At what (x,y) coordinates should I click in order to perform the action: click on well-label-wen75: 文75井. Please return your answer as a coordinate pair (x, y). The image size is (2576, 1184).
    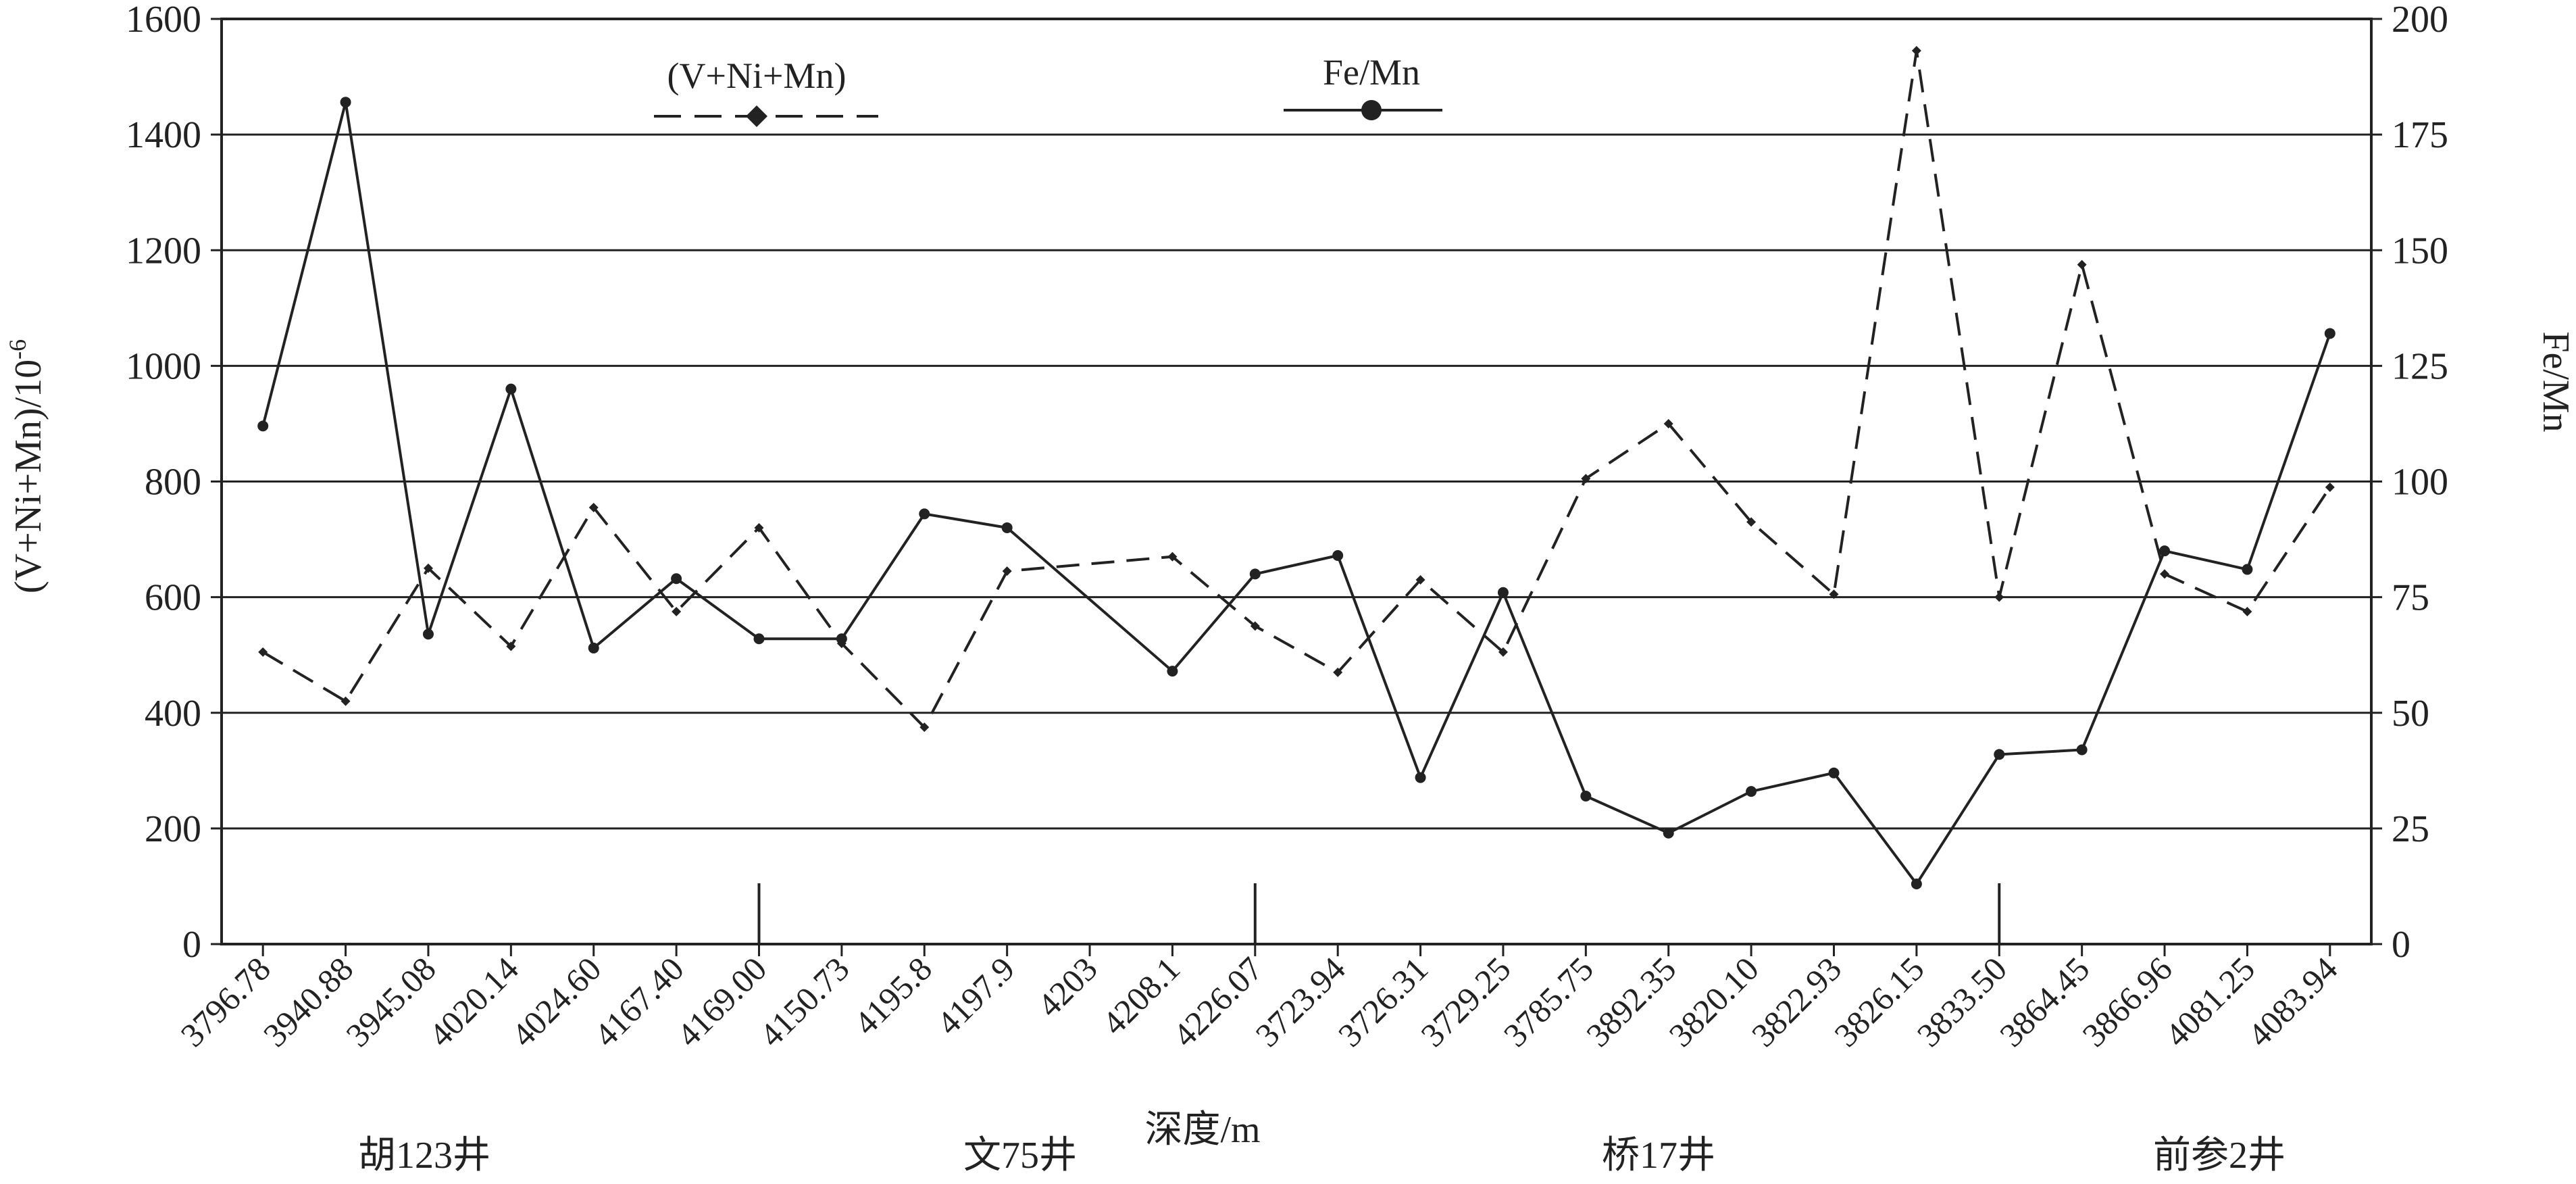
    Looking at the image, I should click on (1020, 1156).